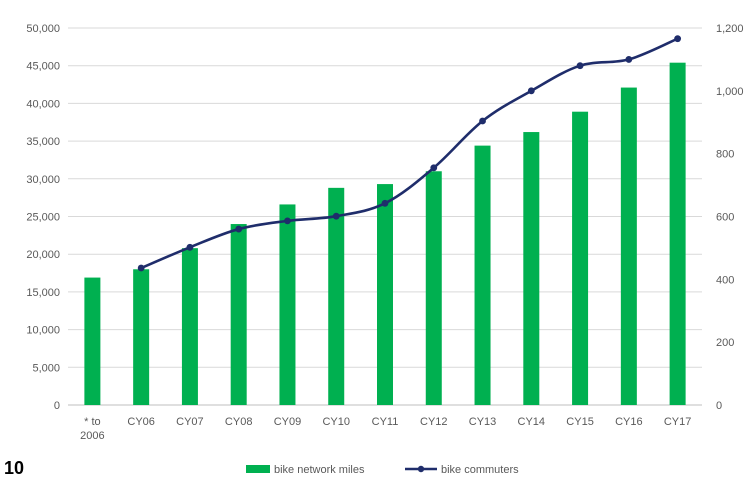  Describe the element at coordinates (57, 406) in the screenshot. I see `left-axis-tick-label: 0` at that location.